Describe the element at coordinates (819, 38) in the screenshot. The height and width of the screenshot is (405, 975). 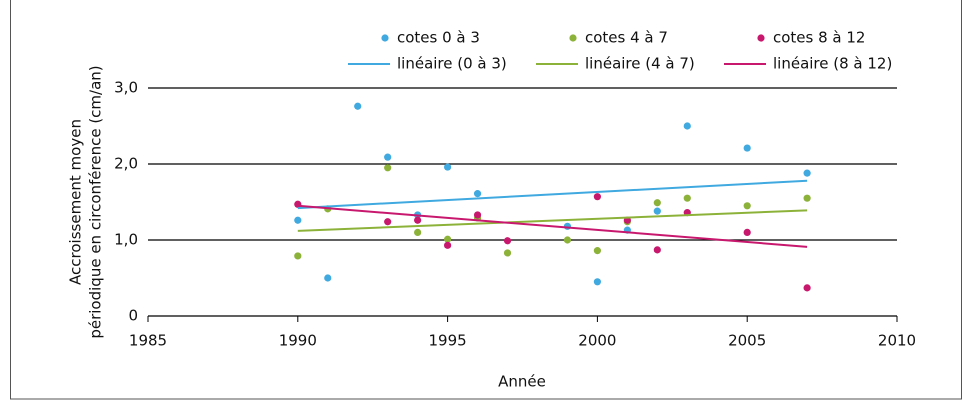
I see `legend-label: cotes 8 à 12` at that location.